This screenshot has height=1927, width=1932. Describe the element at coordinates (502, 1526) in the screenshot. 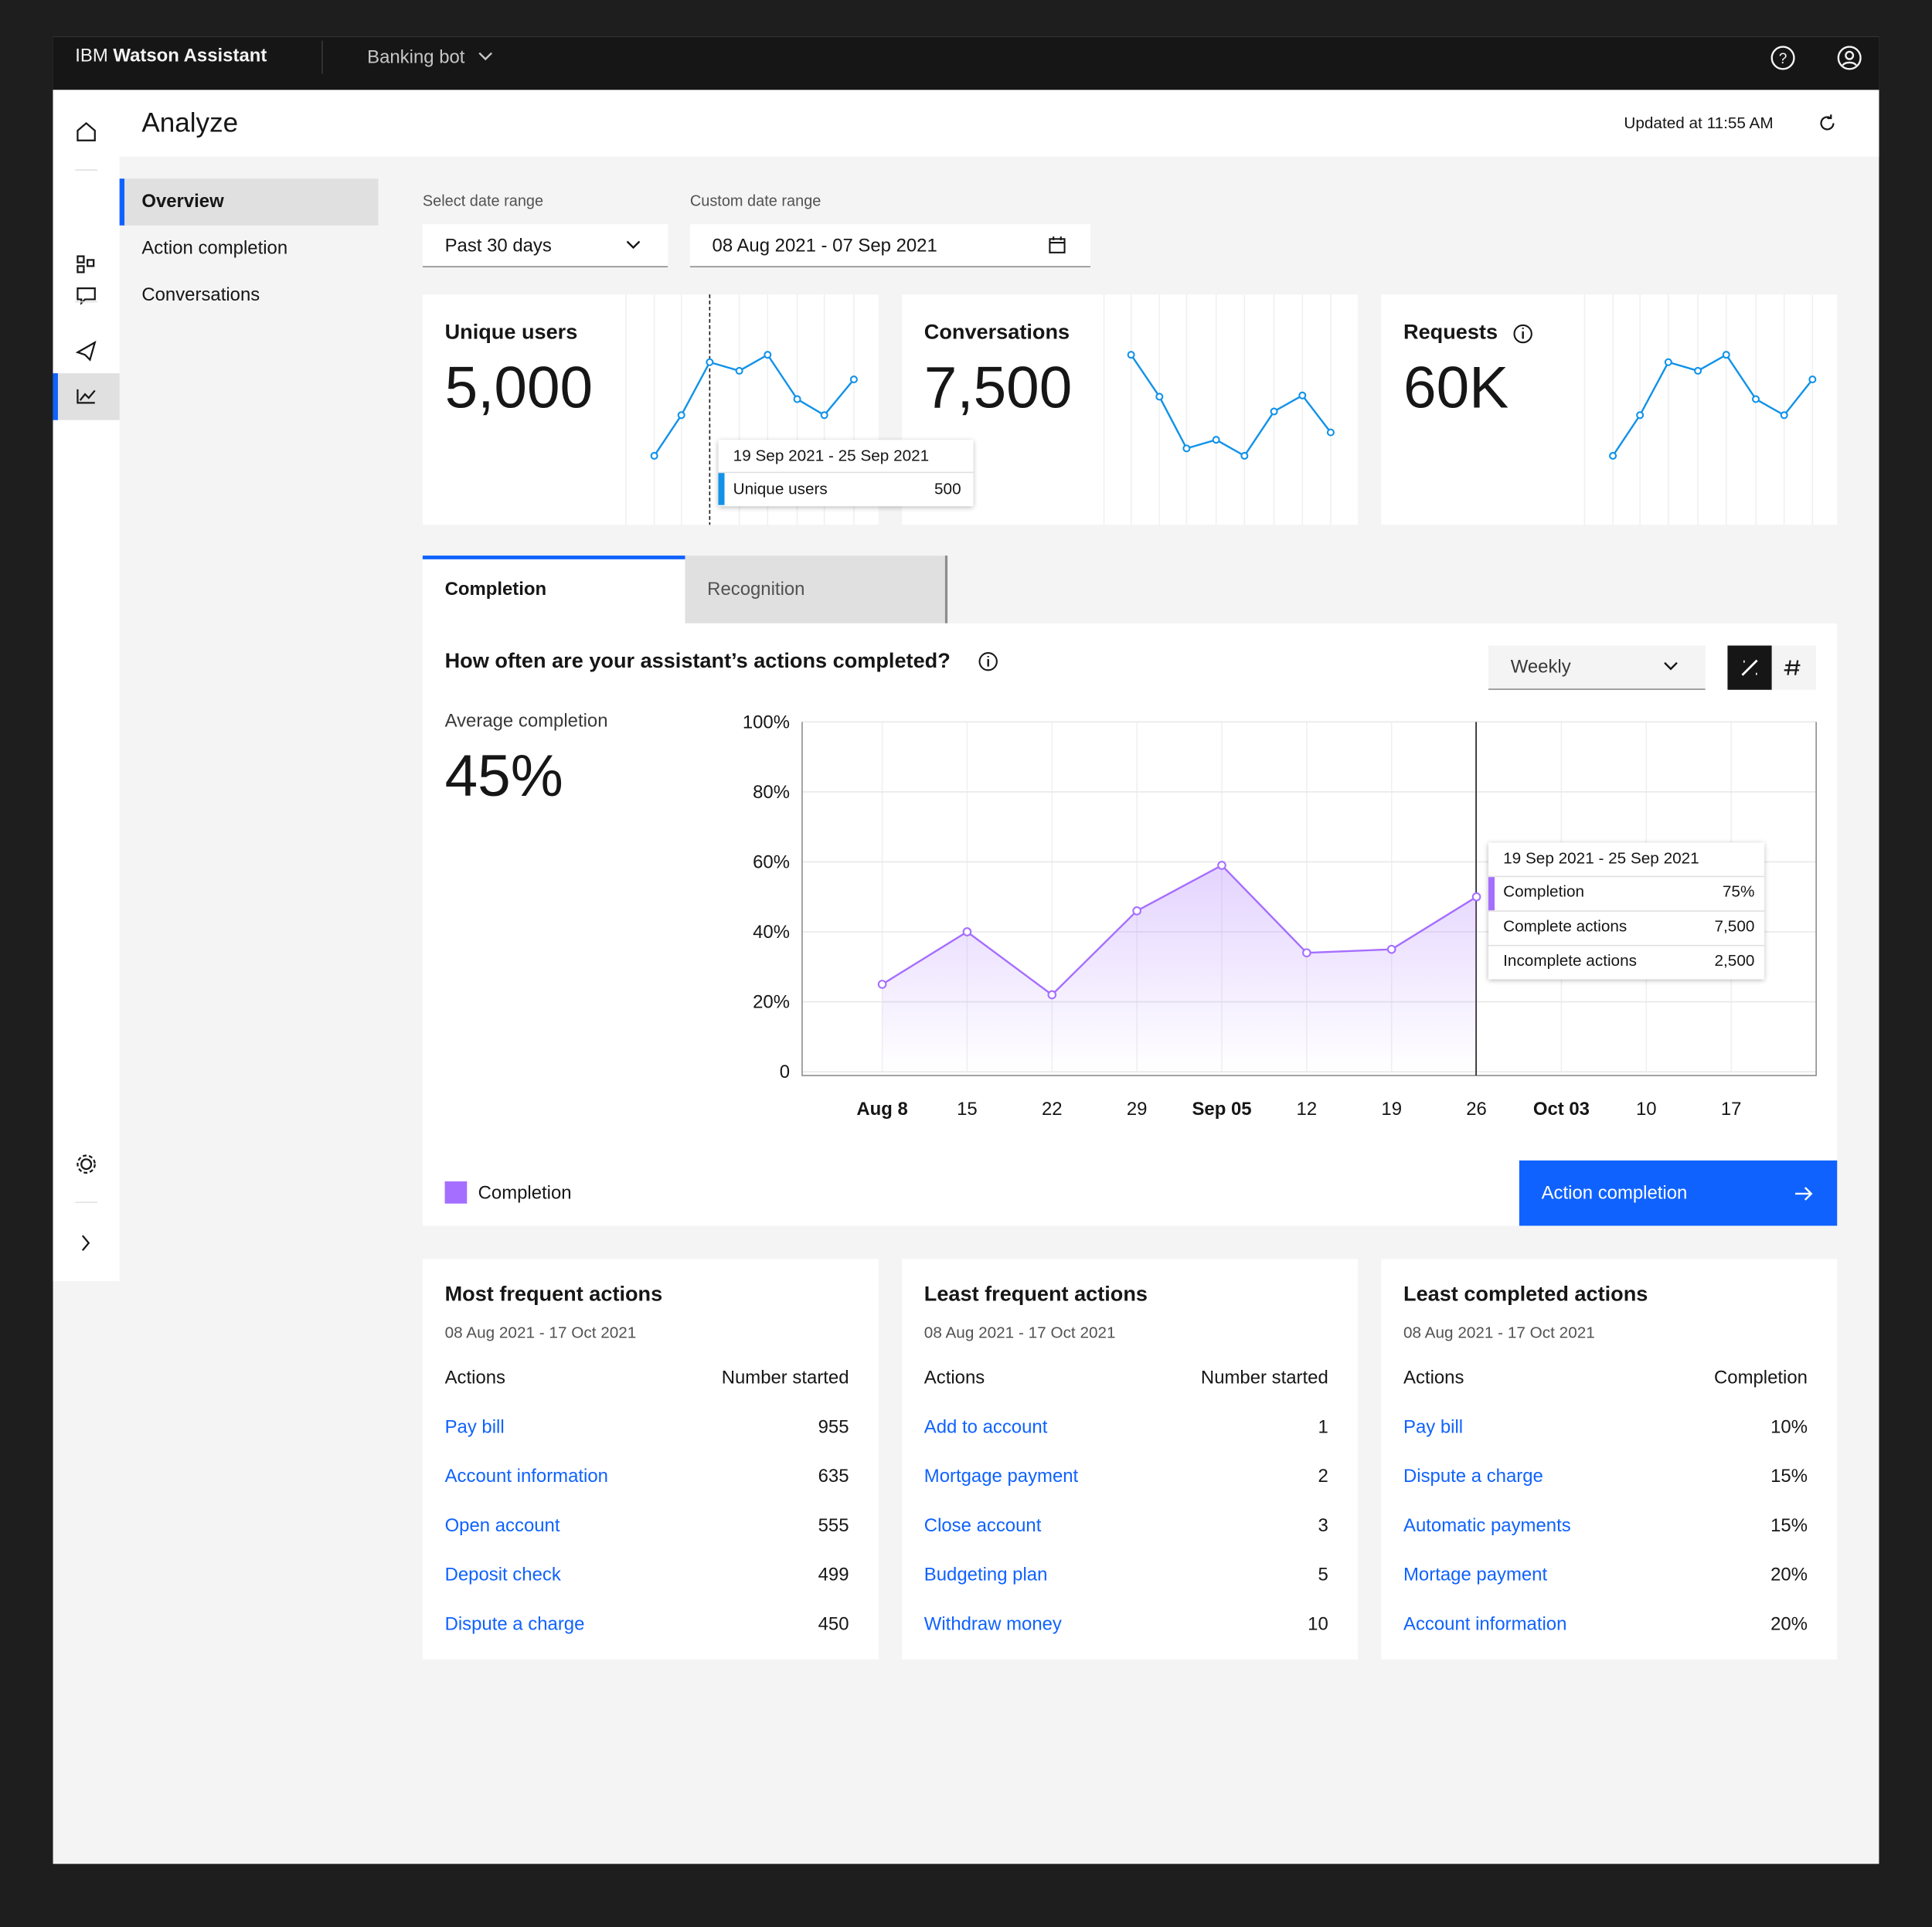

I see `action-link: Open account` at that location.